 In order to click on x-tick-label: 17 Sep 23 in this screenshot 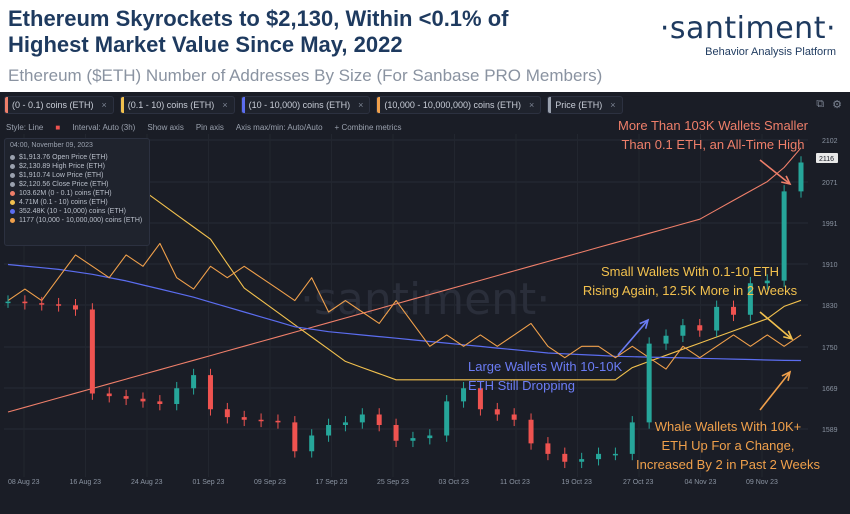, I will do `click(332, 482)`.